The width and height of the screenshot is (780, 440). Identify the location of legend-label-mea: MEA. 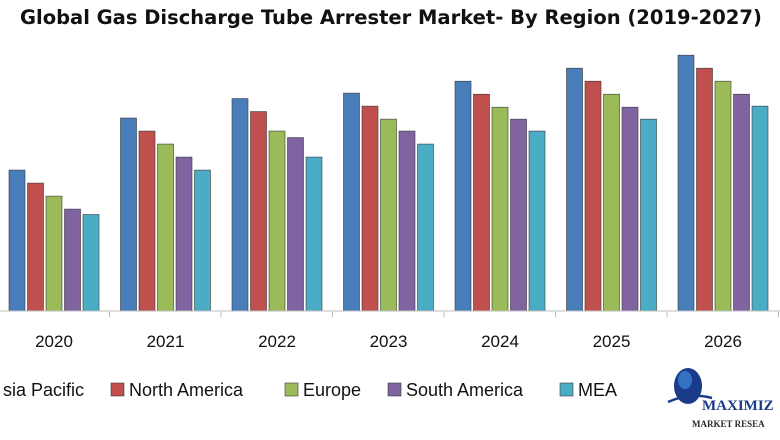
(597, 390).